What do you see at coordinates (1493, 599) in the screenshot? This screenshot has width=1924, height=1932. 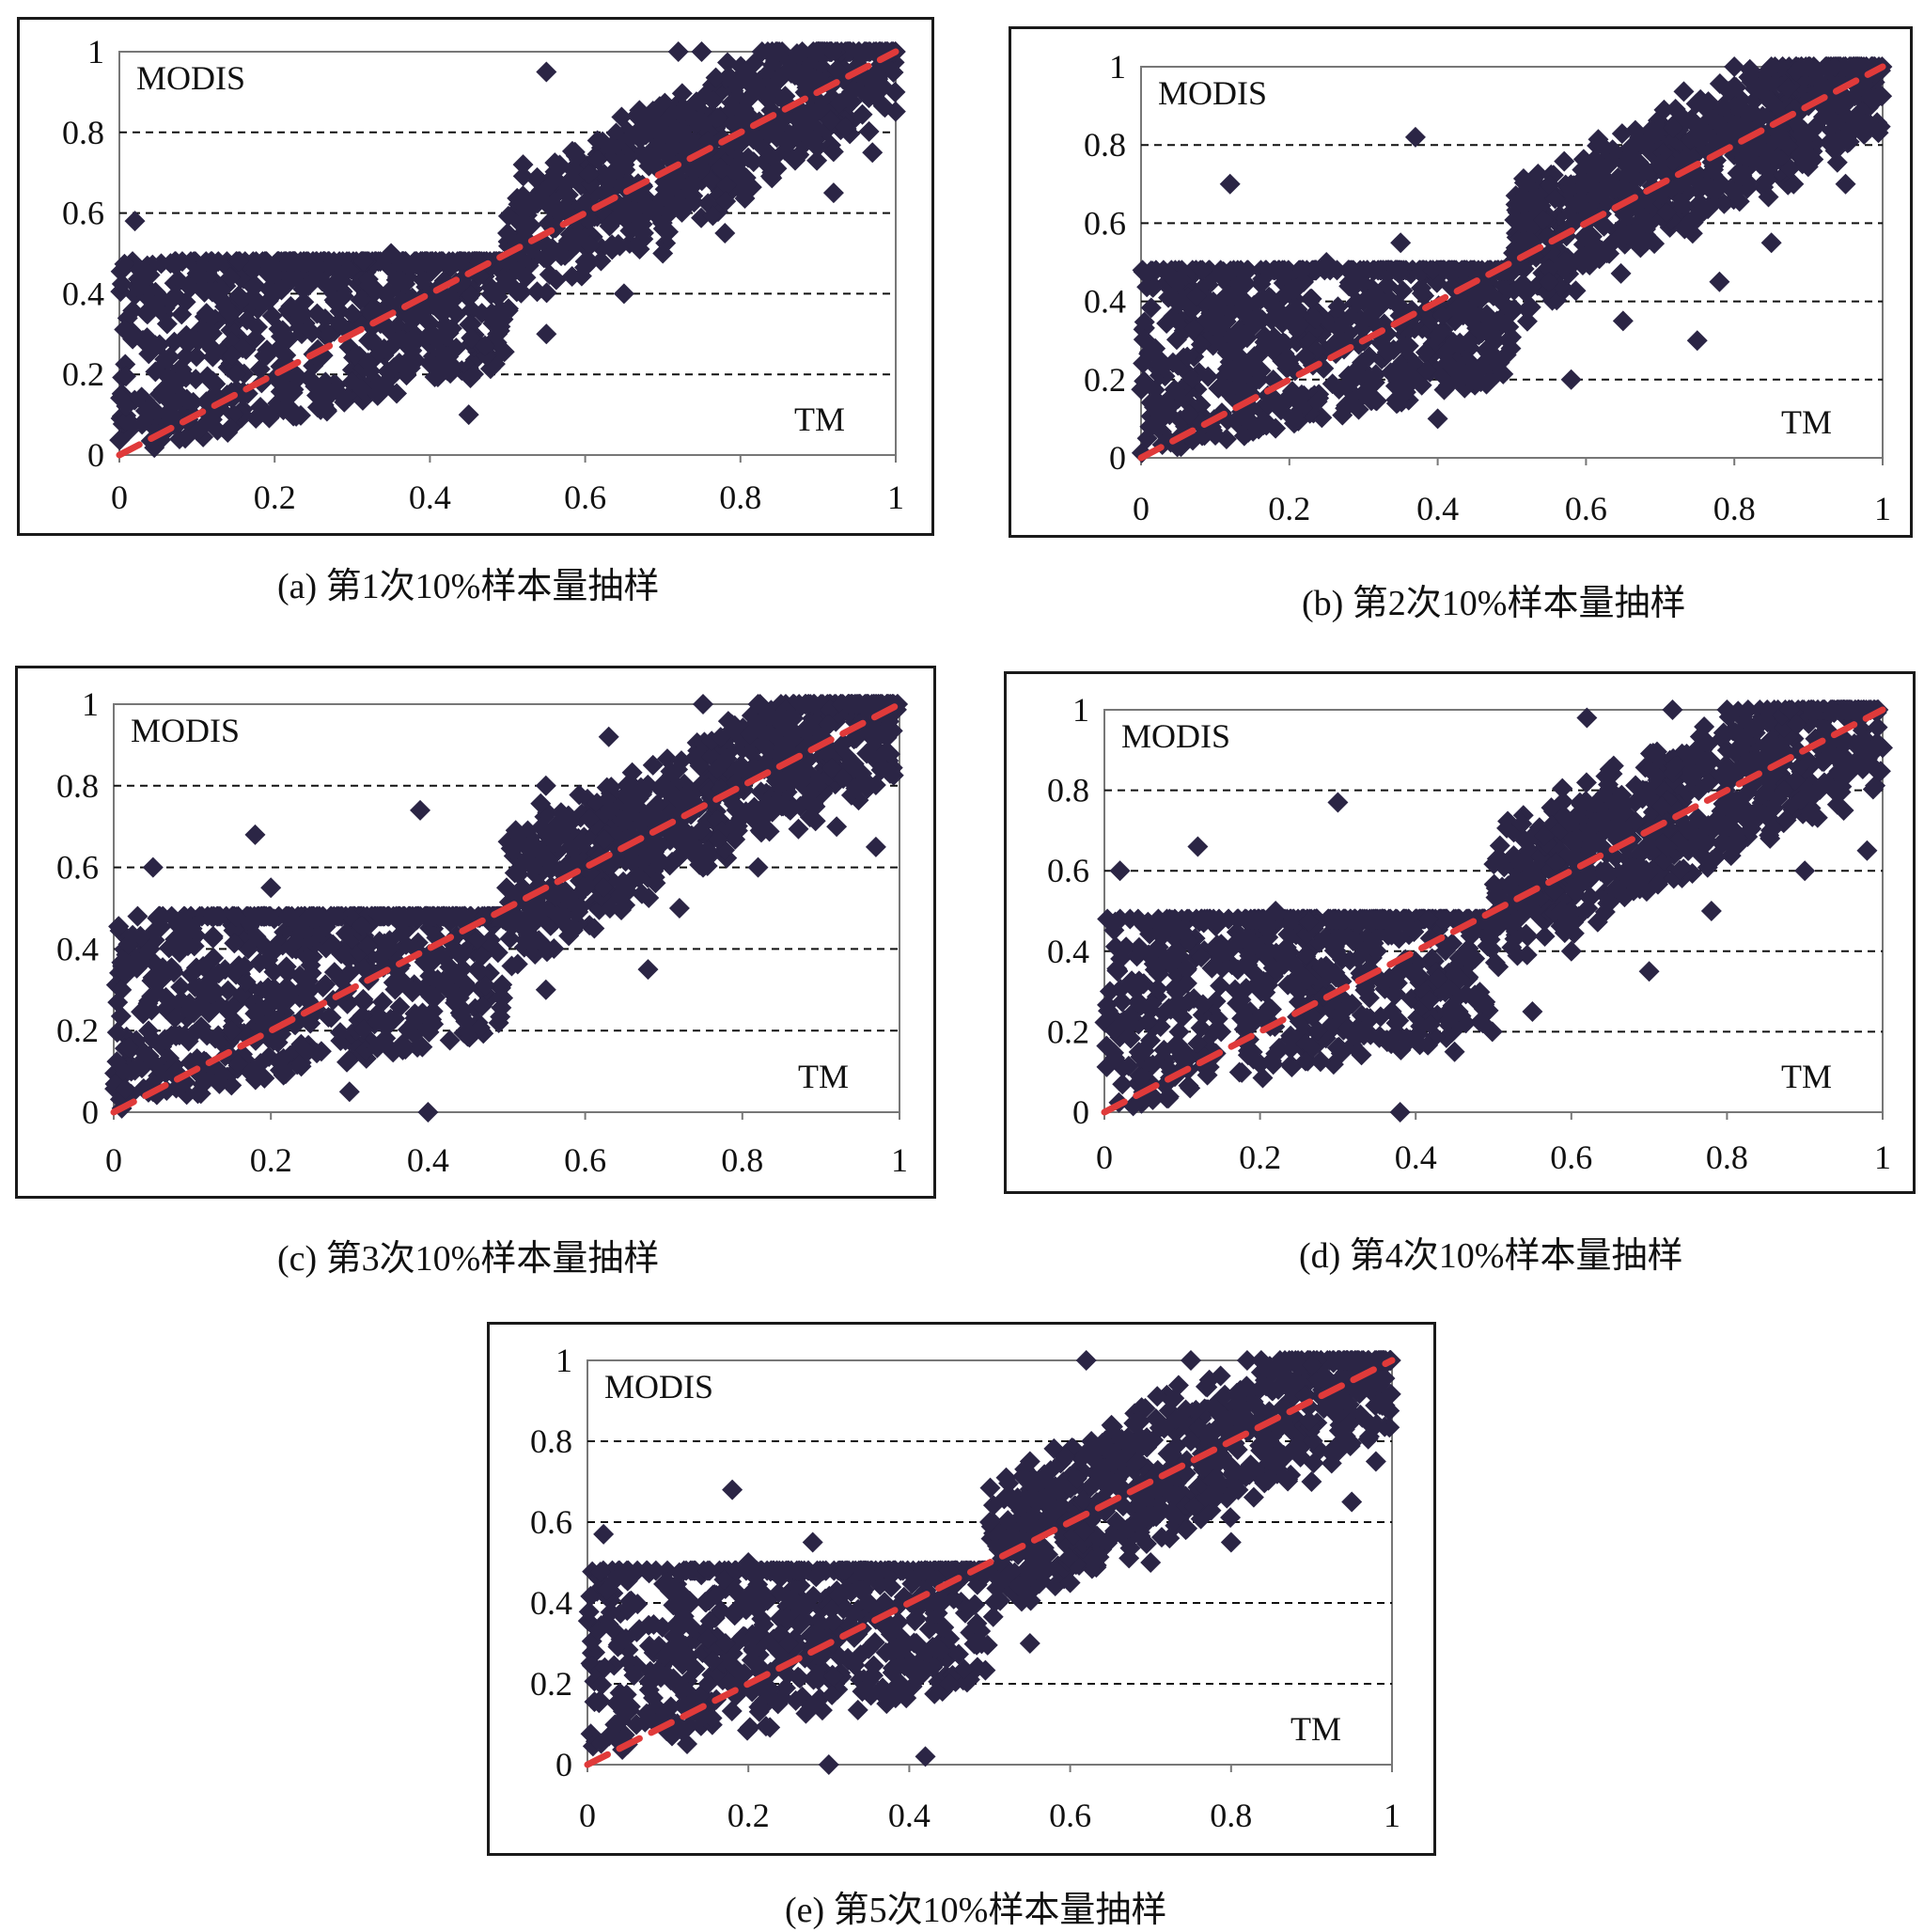 I see `chart-caption-b: (b) 第2次10%样本量抽样` at bounding box center [1493, 599].